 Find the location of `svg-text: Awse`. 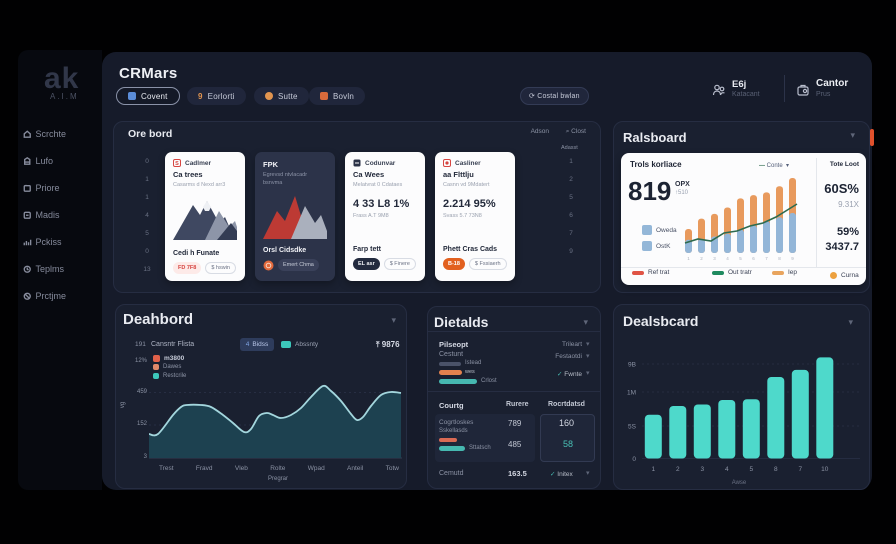

svg-text: Awse is located at coordinates (739, 483).